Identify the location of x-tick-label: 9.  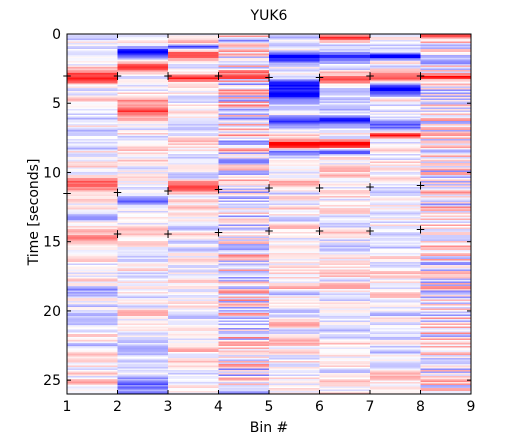
(471, 407).